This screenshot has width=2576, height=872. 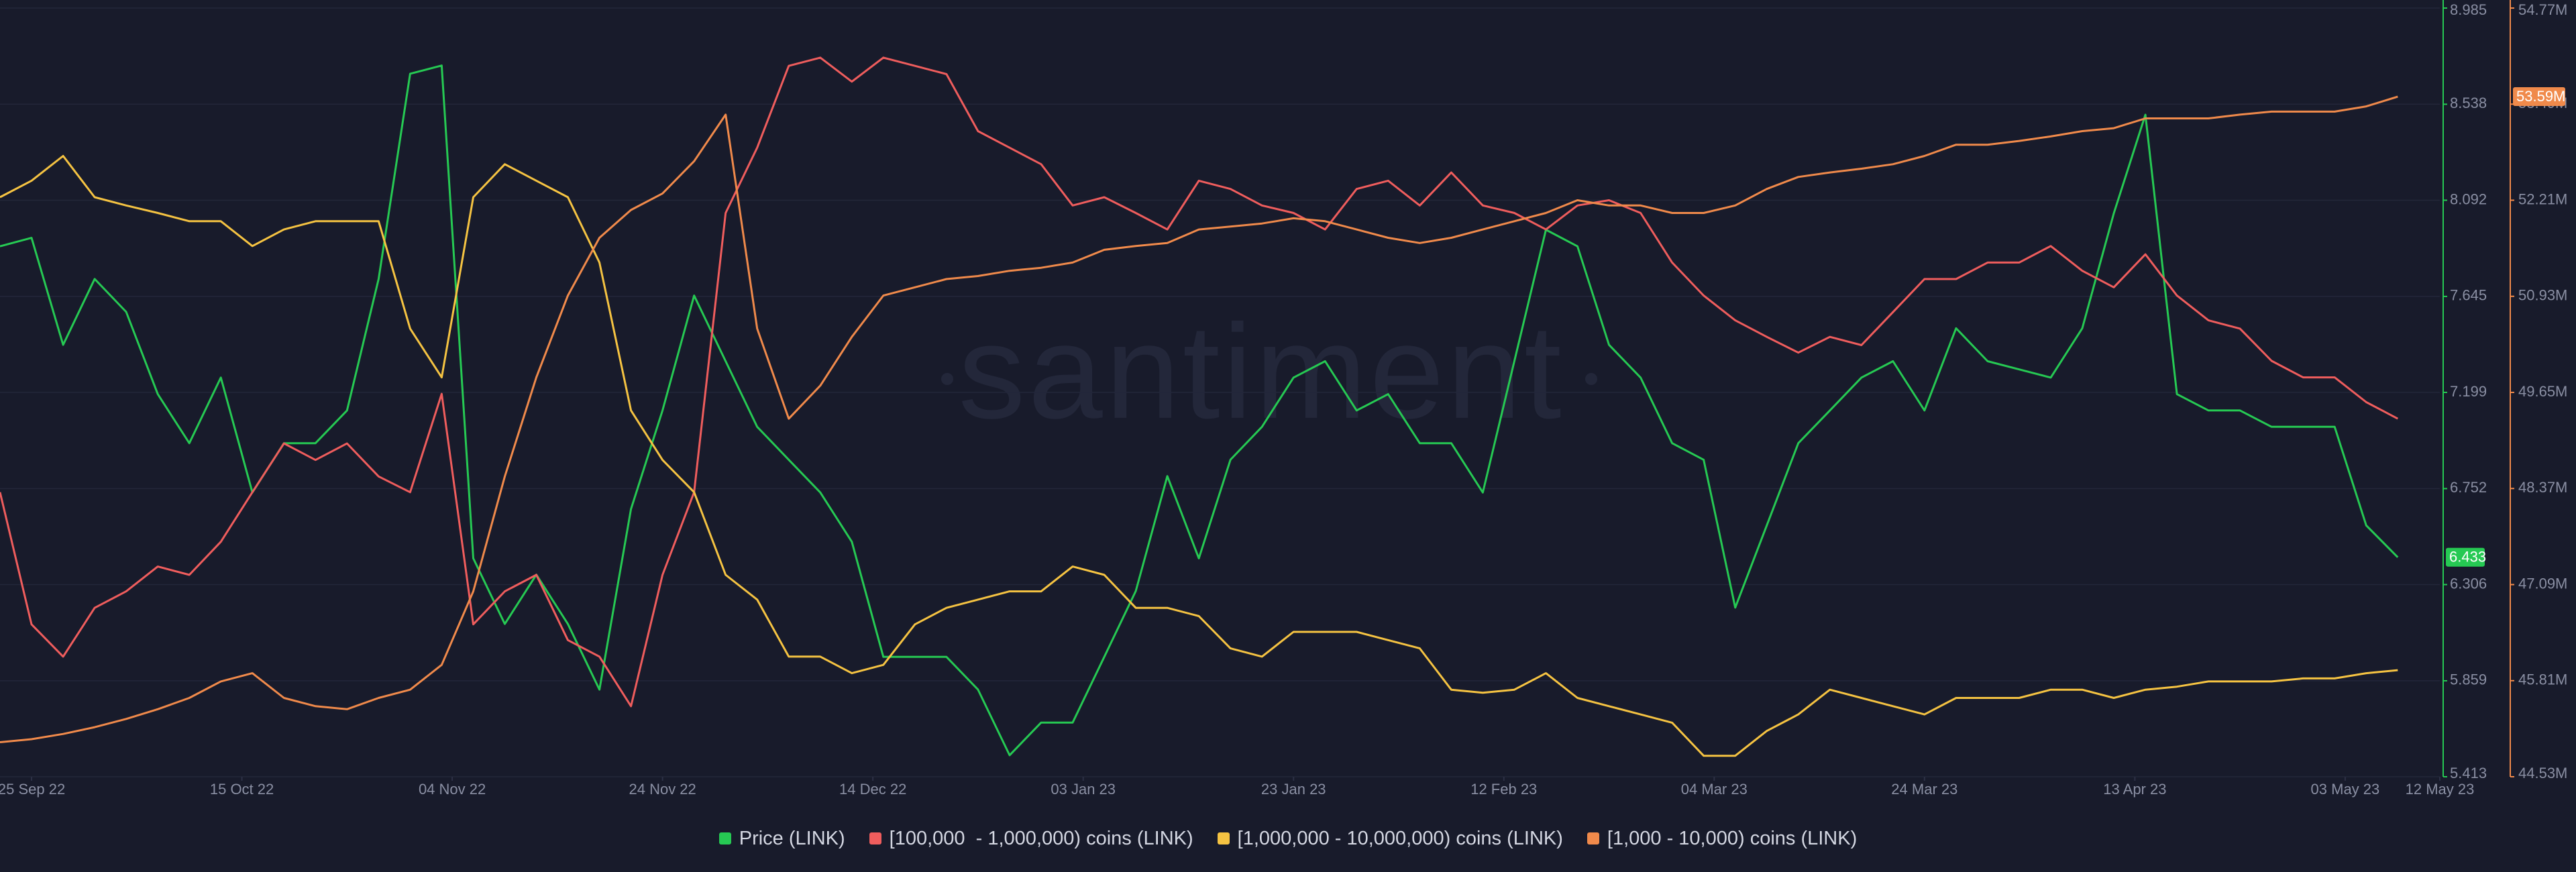 What do you see at coordinates (2542, 488) in the screenshot?
I see `y2-tick-label: 48.37M` at bounding box center [2542, 488].